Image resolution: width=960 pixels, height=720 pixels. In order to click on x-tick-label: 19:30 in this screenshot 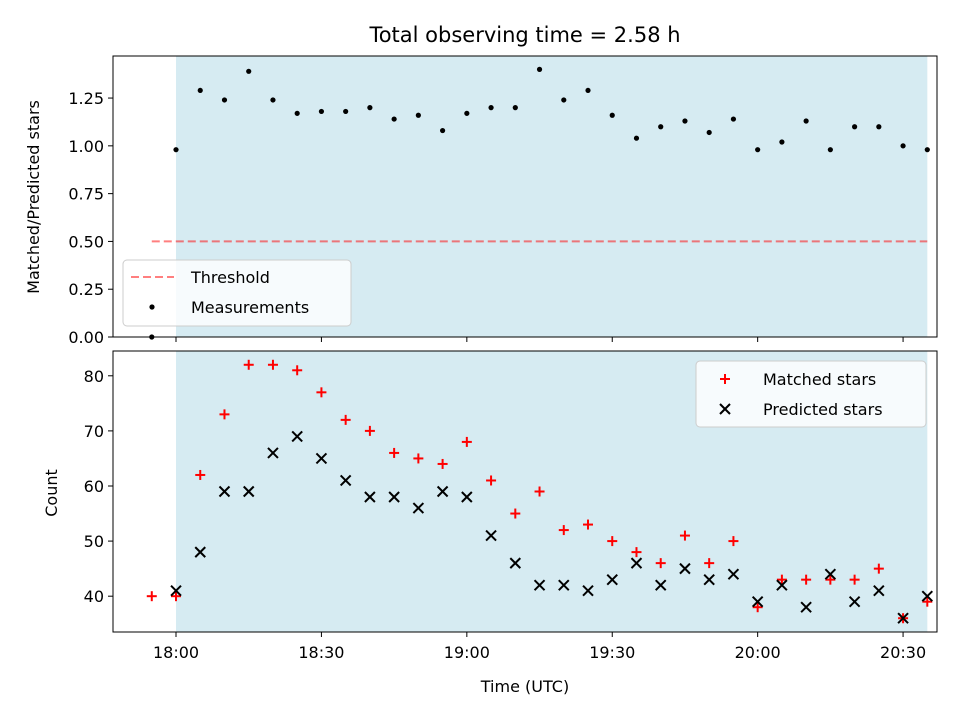, I will do `click(612, 652)`.